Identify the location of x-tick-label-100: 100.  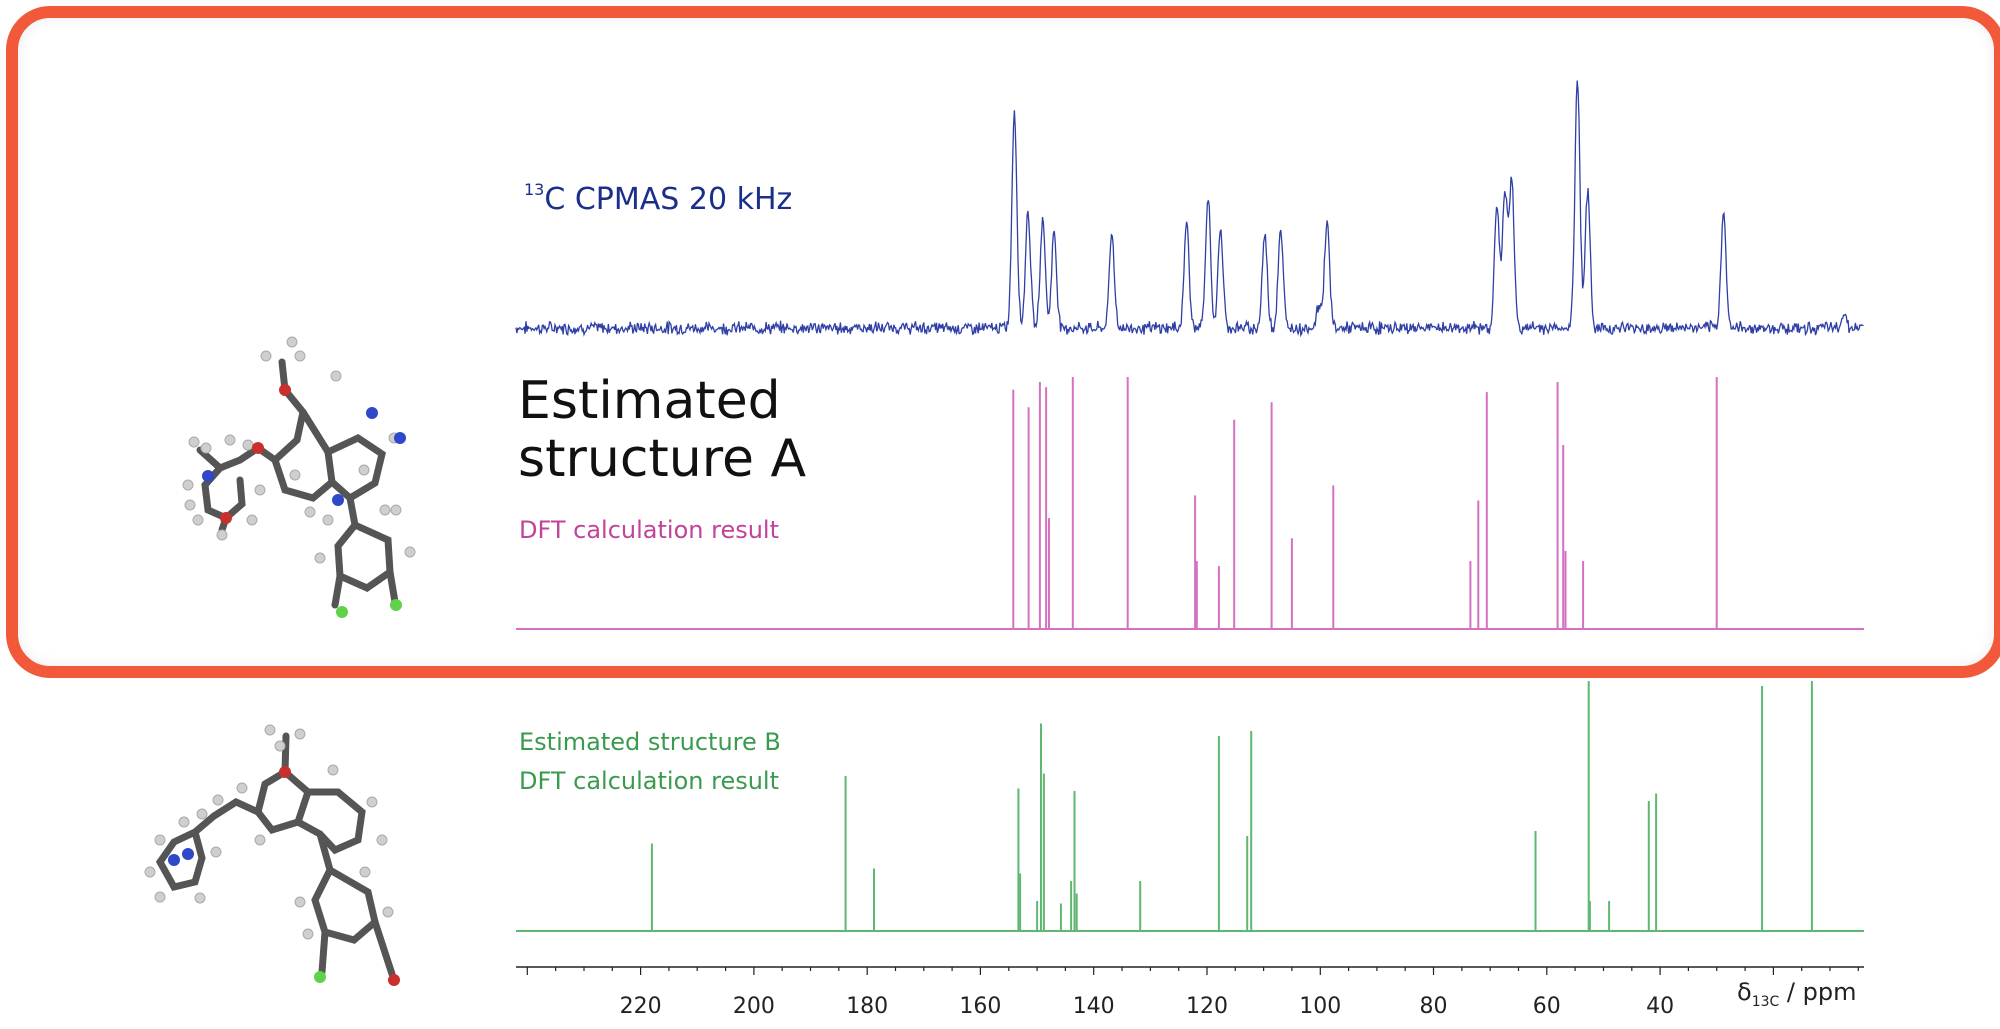
(1320, 1006).